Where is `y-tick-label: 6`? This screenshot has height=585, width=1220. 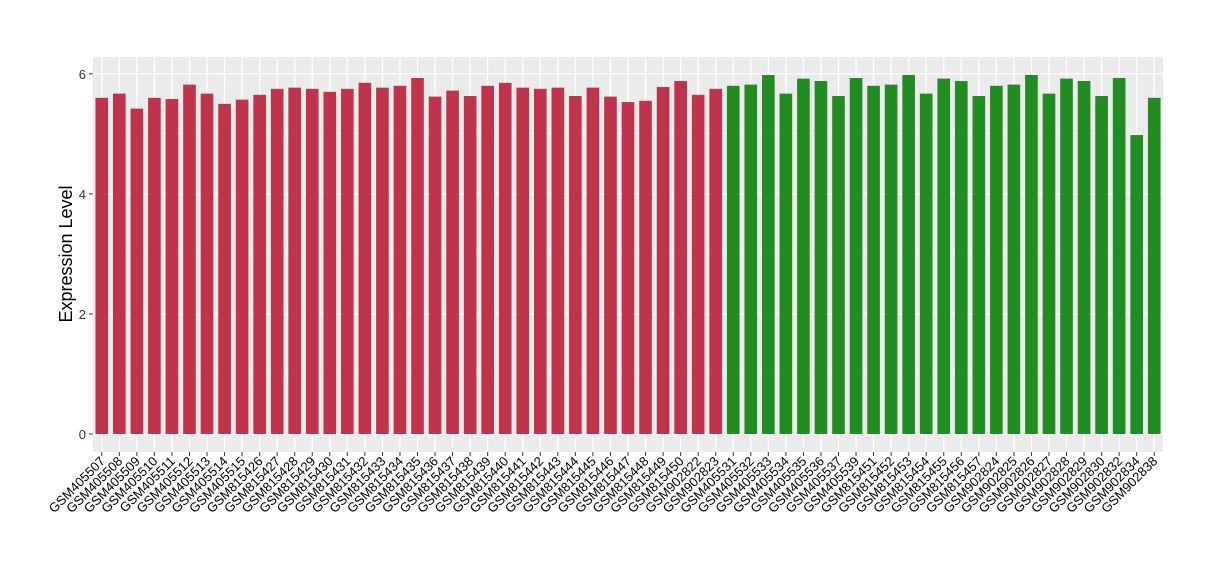
y-tick-label: 6 is located at coordinates (82, 74).